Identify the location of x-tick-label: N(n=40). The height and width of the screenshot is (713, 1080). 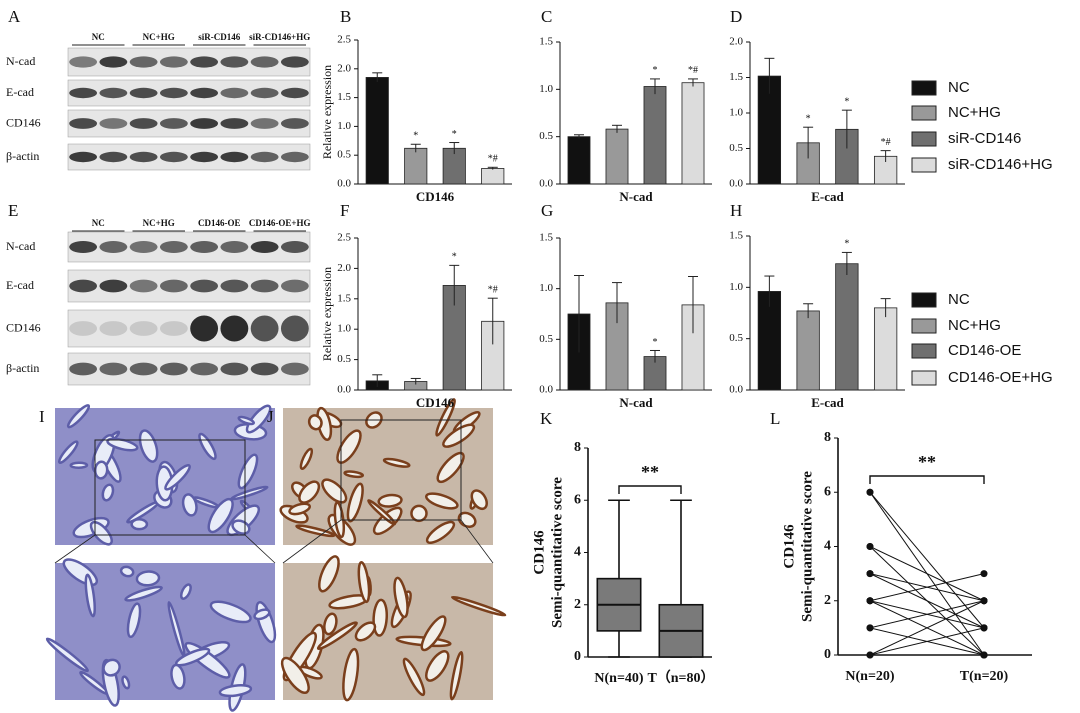
(619, 678).